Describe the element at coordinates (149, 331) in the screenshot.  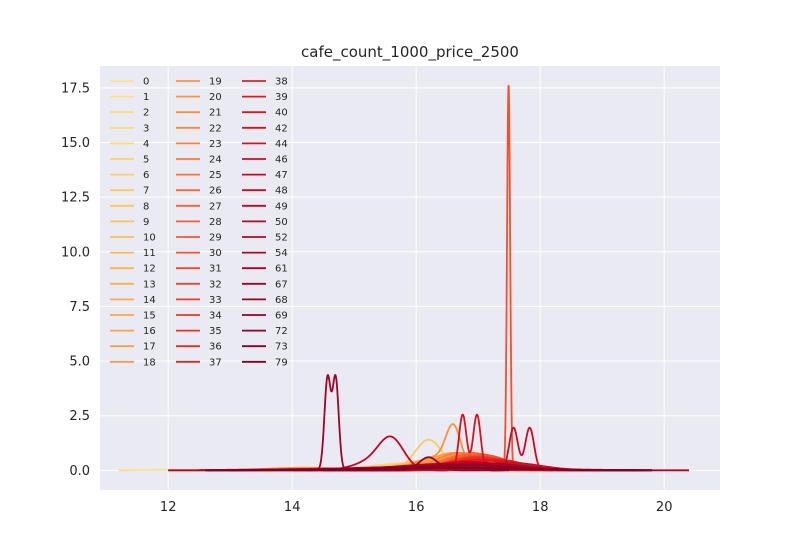
I see `legend-label-16: 16` at that location.